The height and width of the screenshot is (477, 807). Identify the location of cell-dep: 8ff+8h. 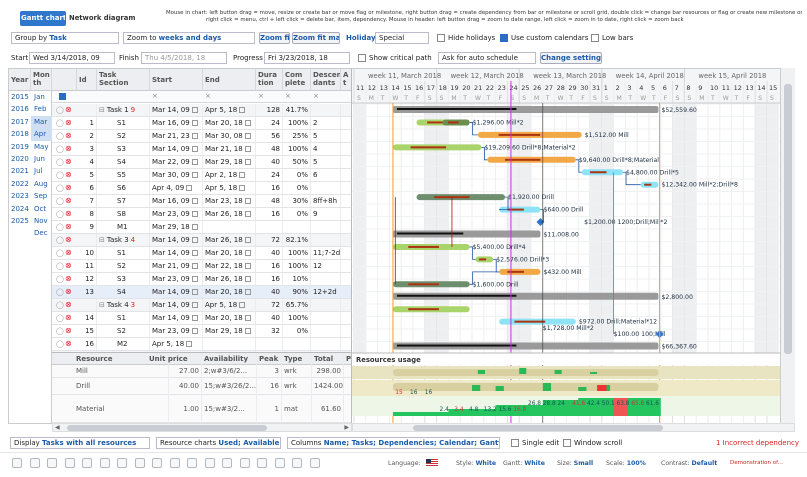
(325, 201).